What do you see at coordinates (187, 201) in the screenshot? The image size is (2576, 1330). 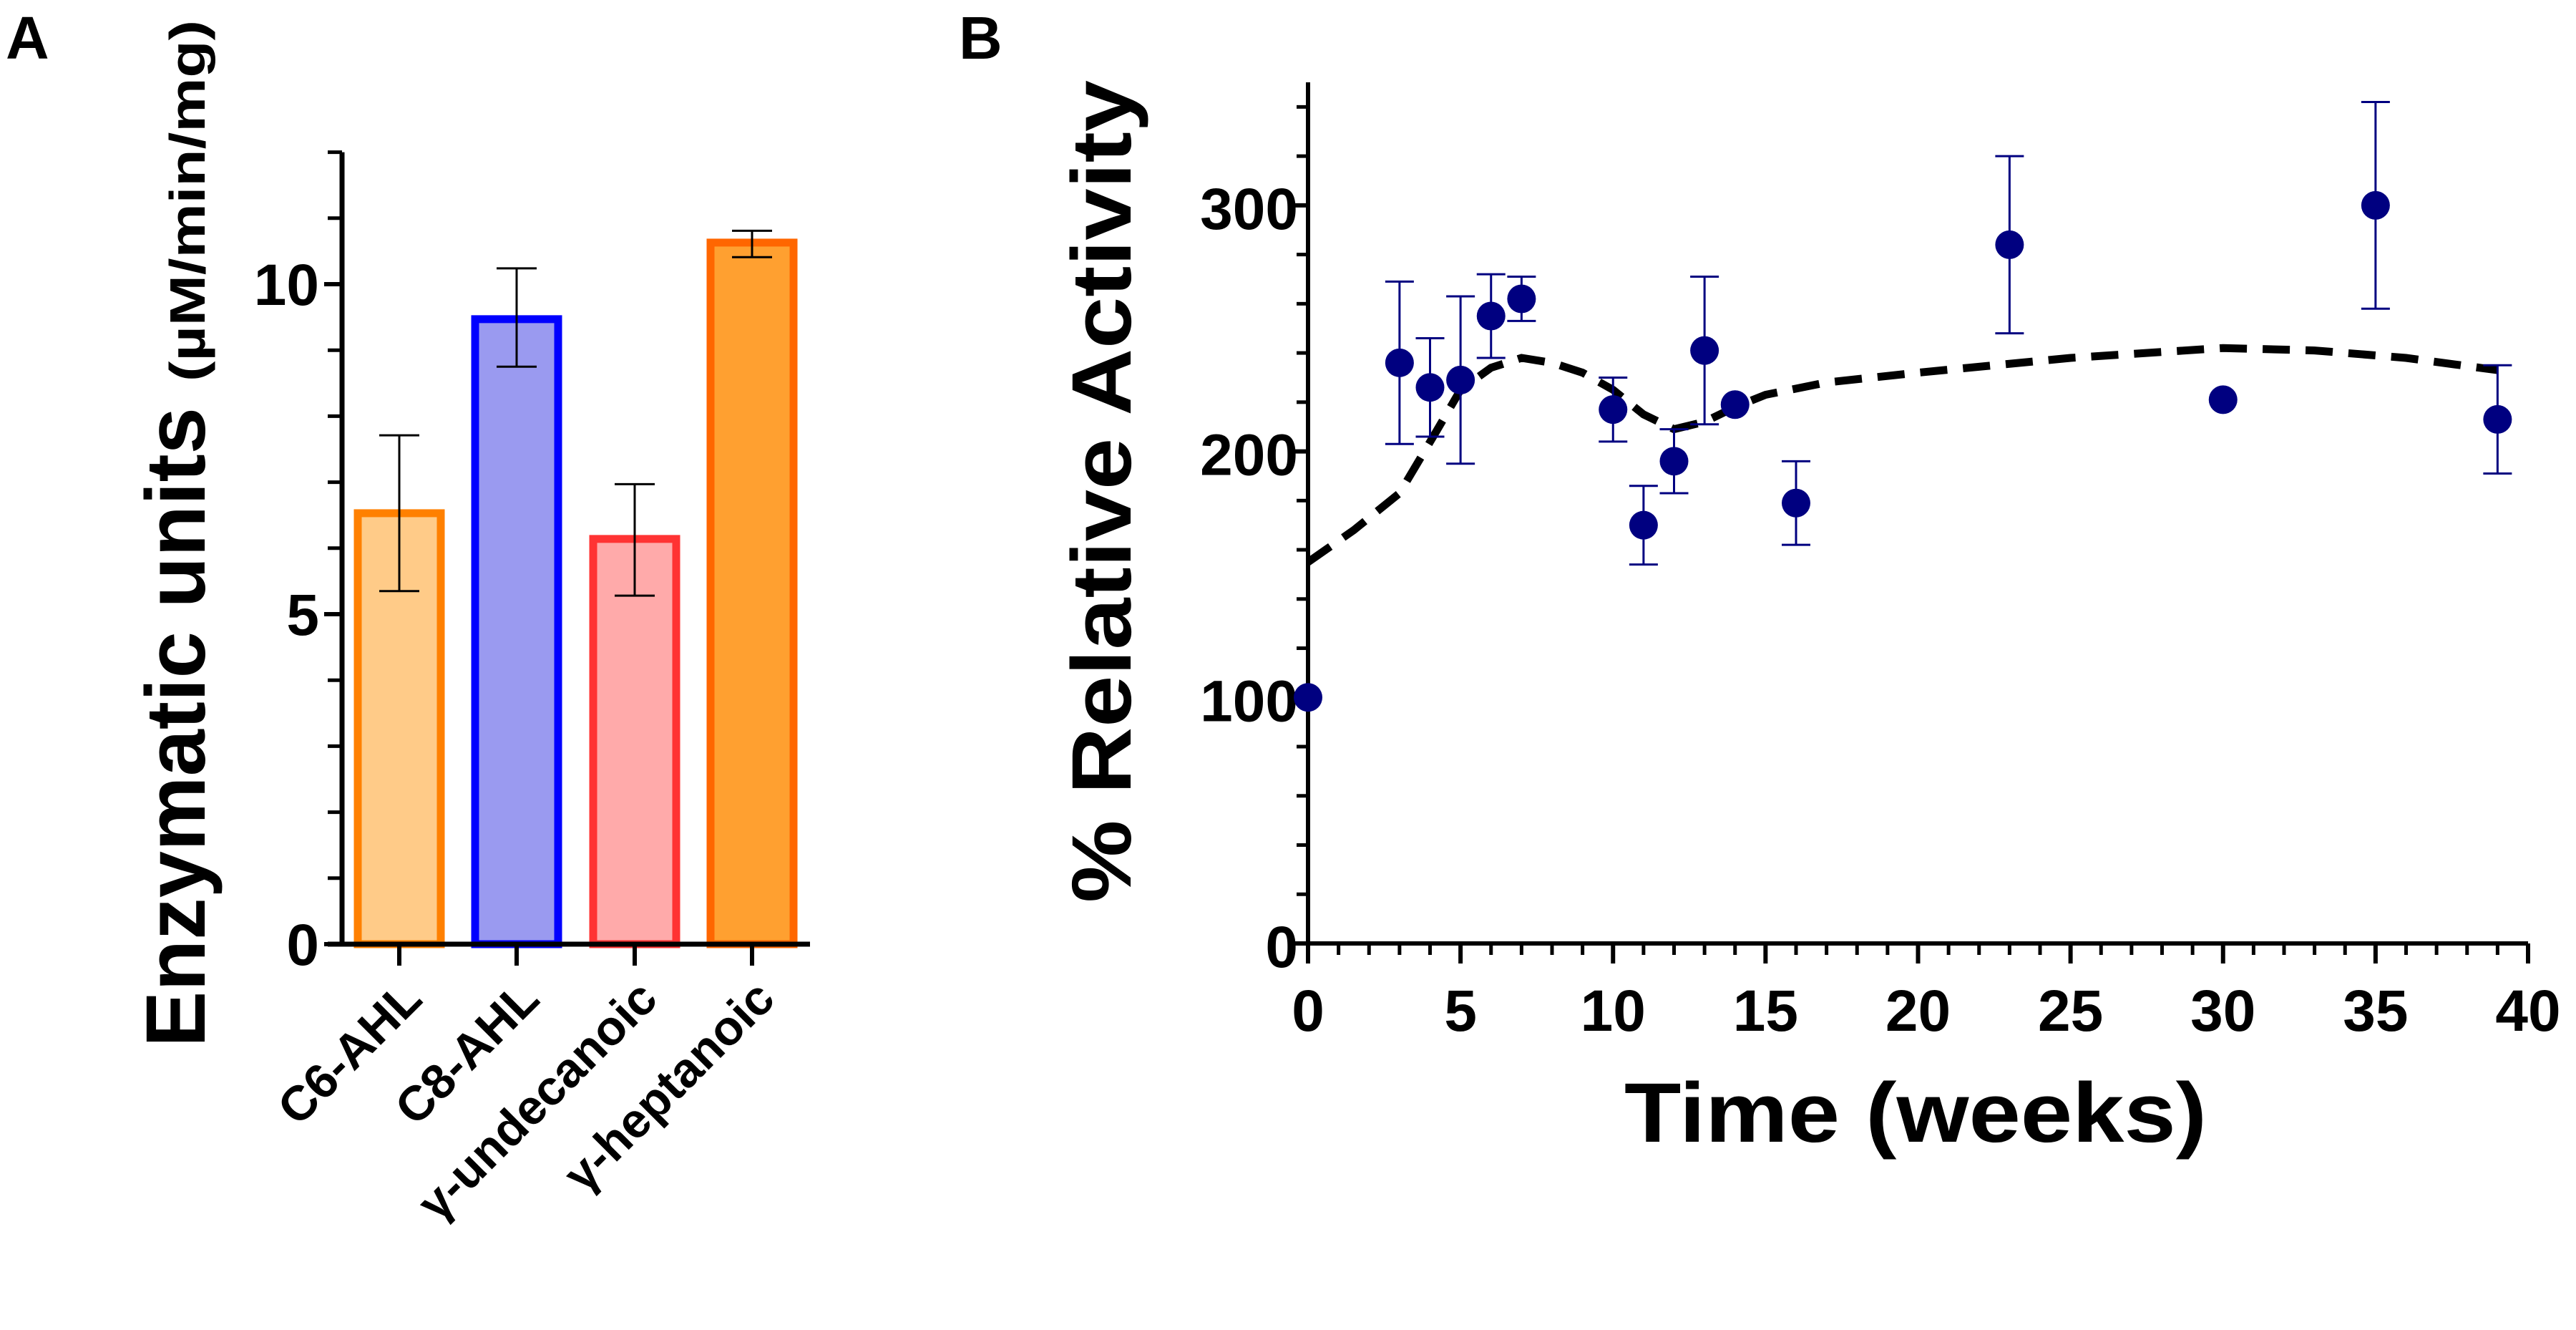 I see `y-axis-unit: (µM/min/mg)` at bounding box center [187, 201].